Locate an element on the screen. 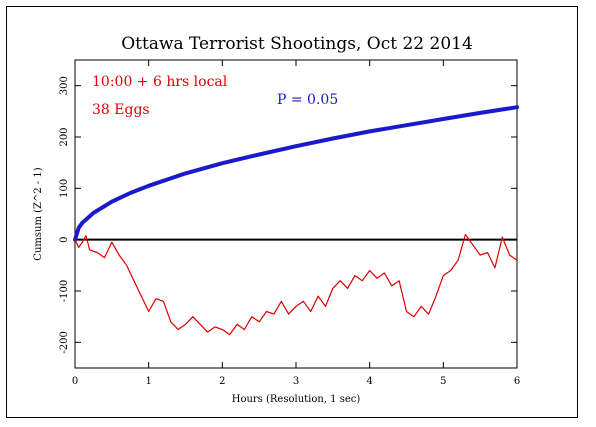 The width and height of the screenshot is (596, 427). probability-annotation: P = 0.05 is located at coordinates (307, 100).